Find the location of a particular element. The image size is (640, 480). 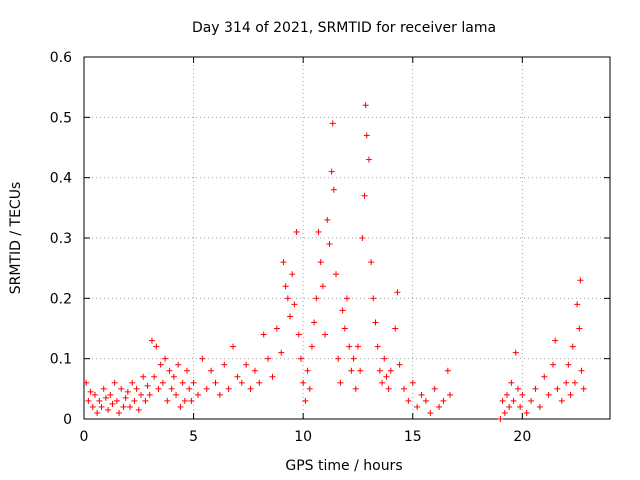

y-tick-label: 0.3 is located at coordinates (61, 239).